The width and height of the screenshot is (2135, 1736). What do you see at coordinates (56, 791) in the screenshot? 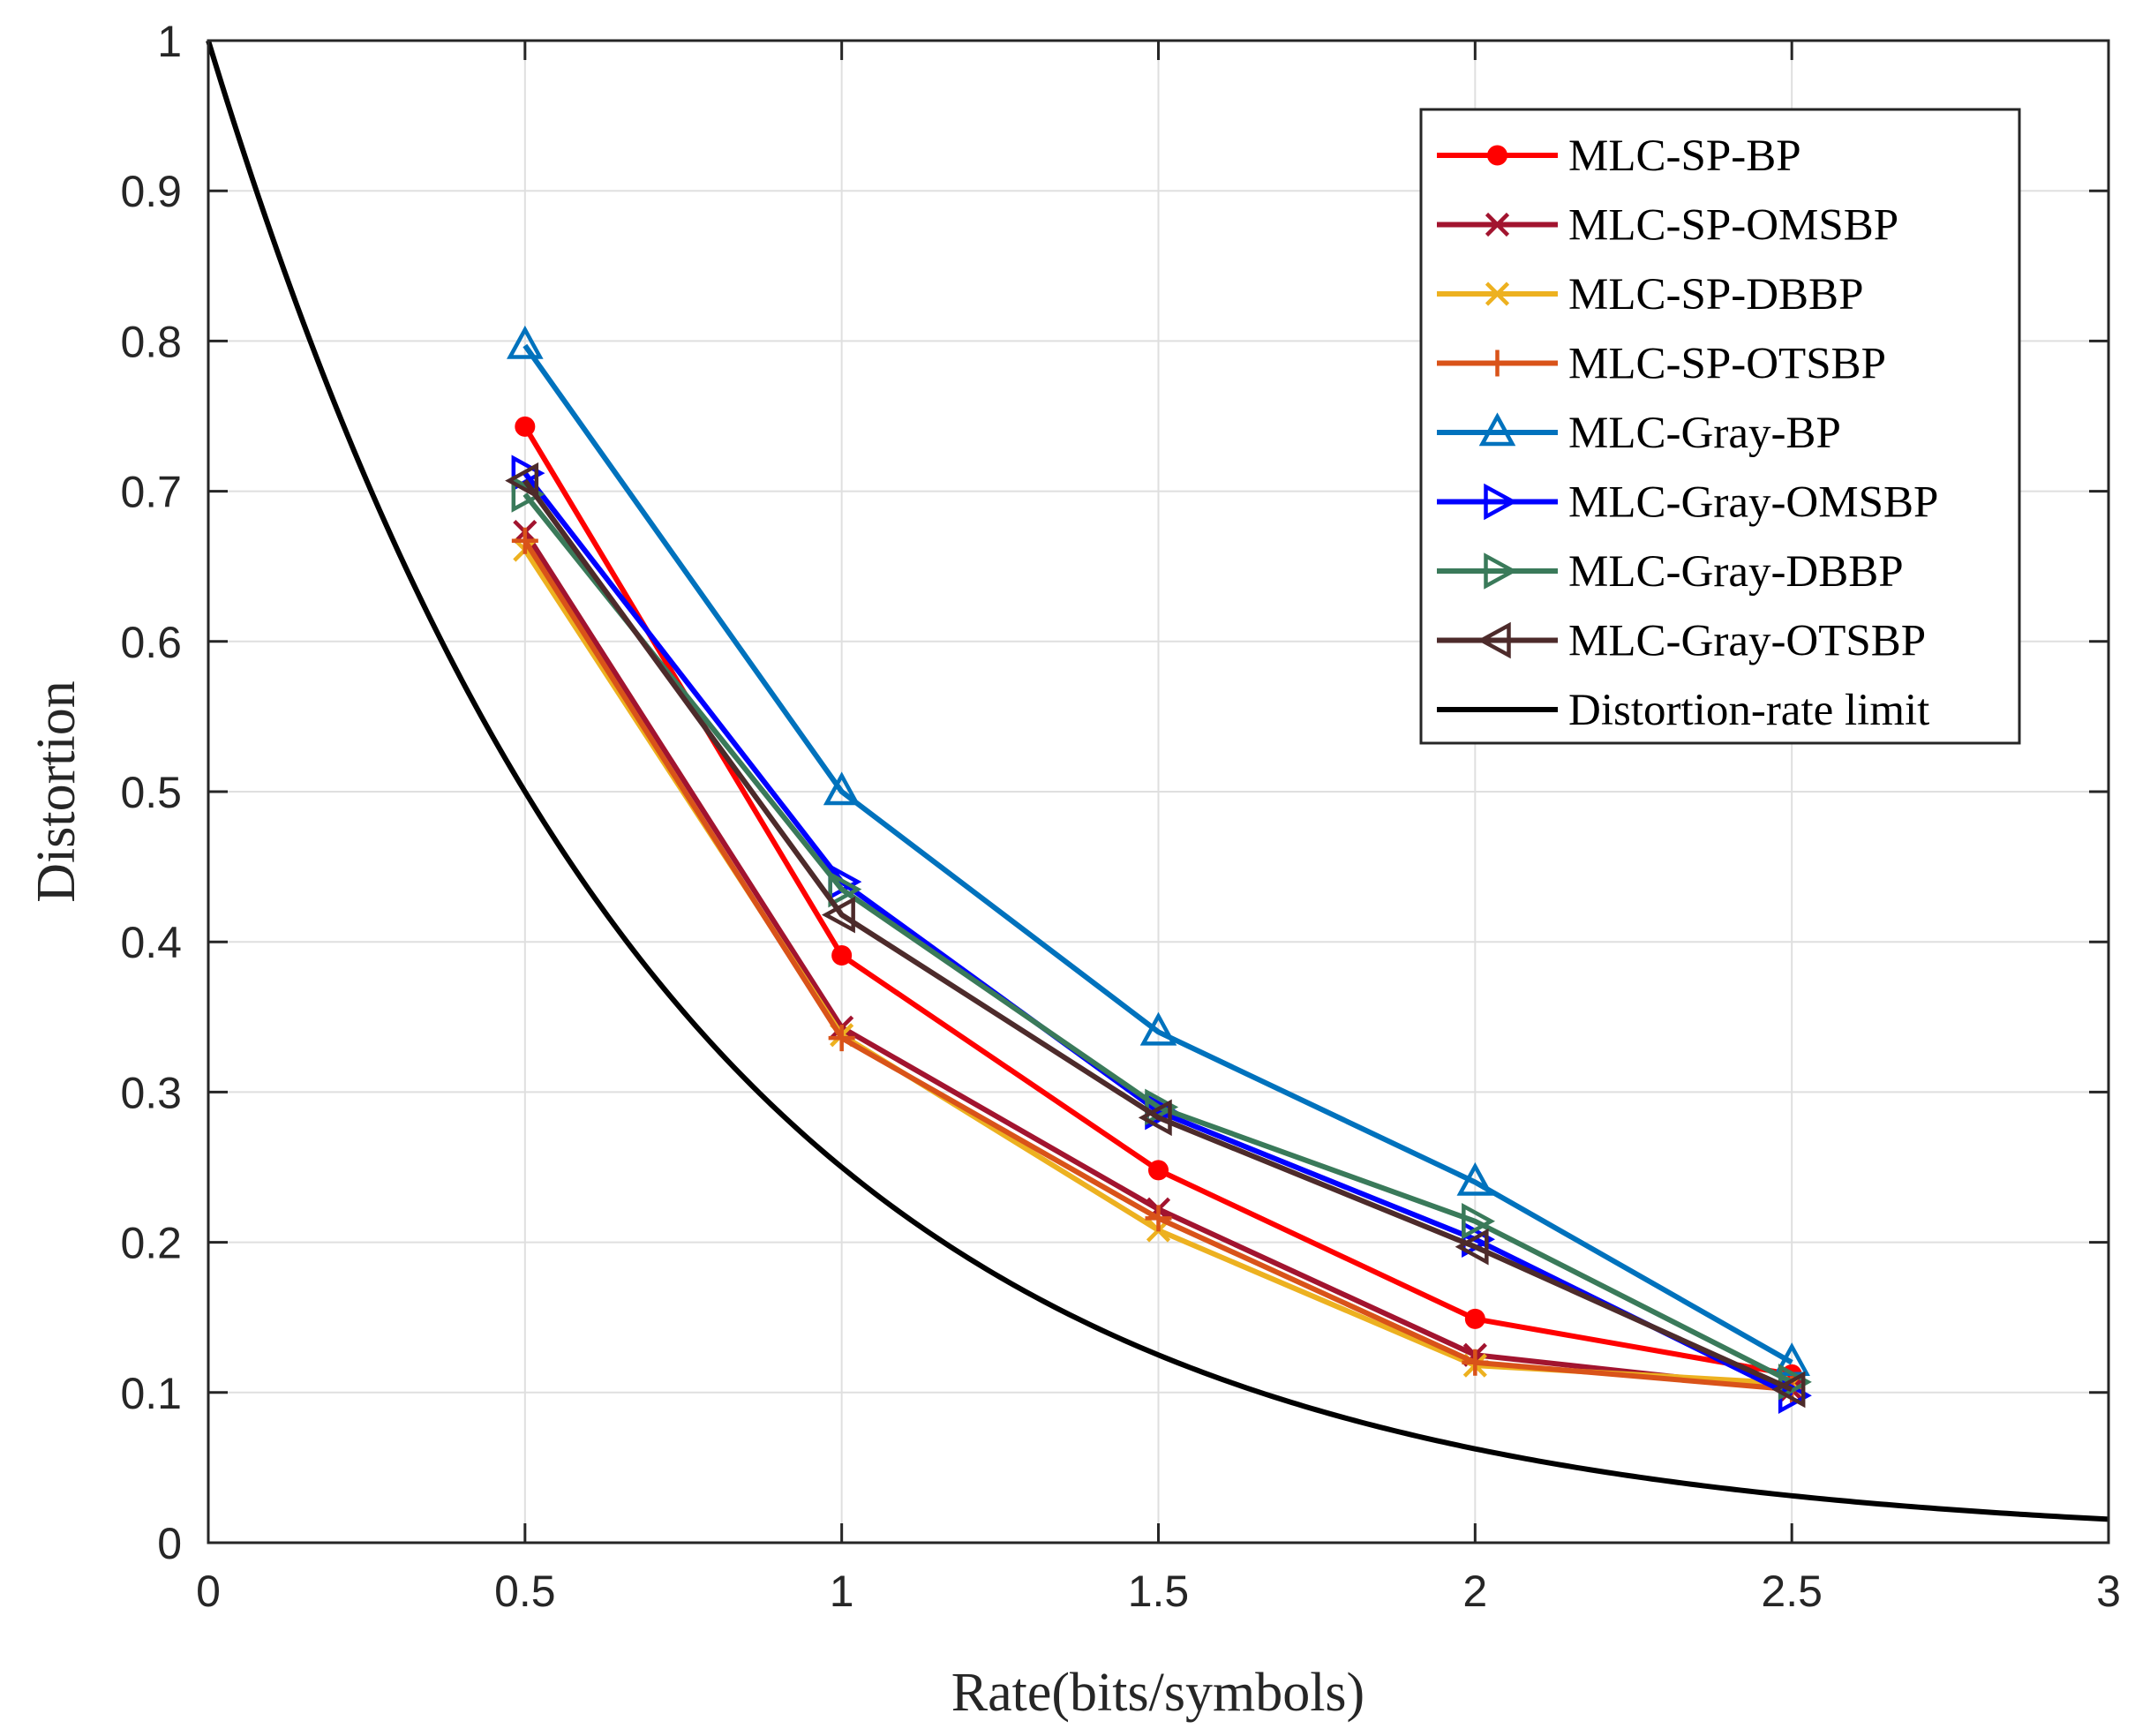
I see `y-axis-title: Distortion` at bounding box center [56, 791].